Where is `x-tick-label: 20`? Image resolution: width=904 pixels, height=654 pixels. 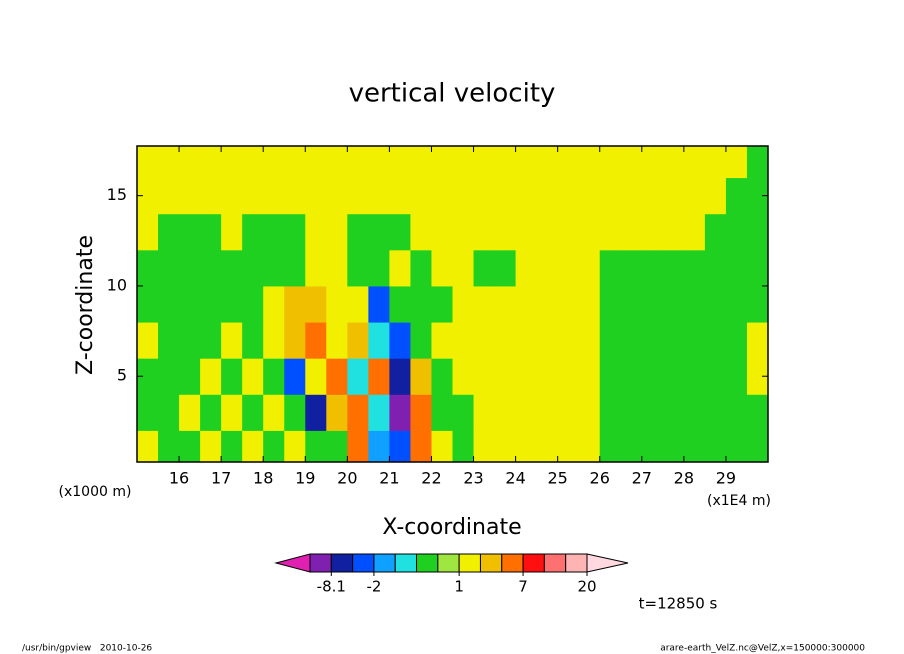 x-tick-label: 20 is located at coordinates (347, 478).